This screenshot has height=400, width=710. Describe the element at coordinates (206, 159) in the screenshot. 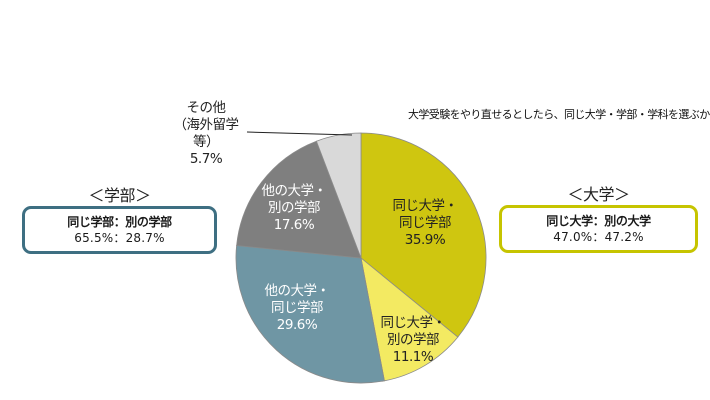

I see `slice-label-value: 5.7%` at that location.